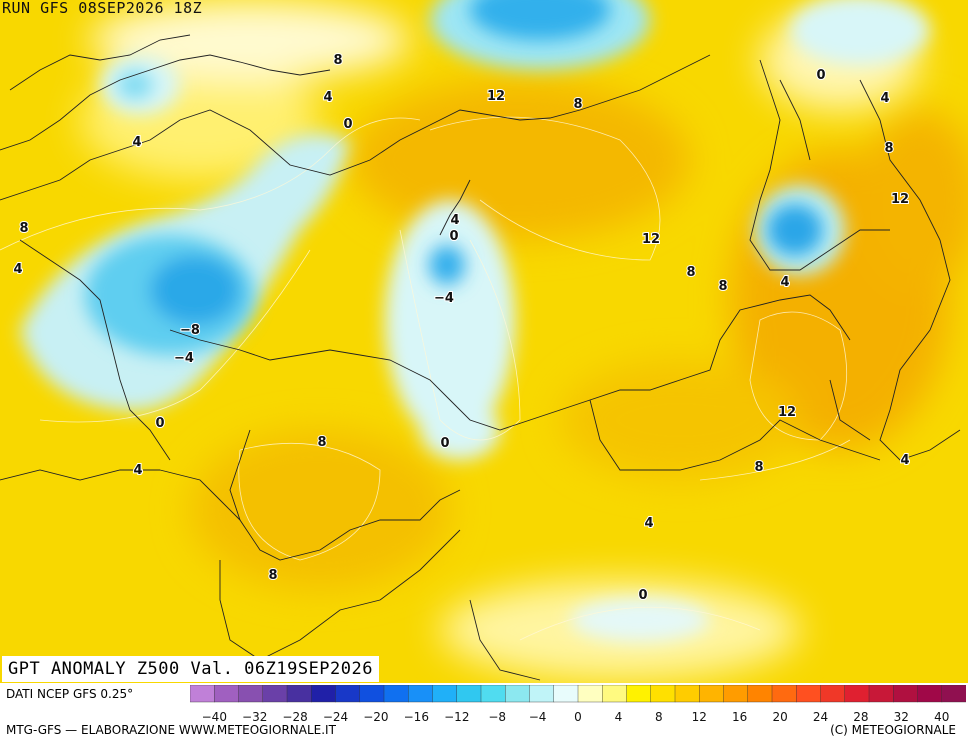 This screenshot has width=968, height=745. What do you see at coordinates (699, 717) in the screenshot?
I see `legend-tick-label: 12` at bounding box center [699, 717].